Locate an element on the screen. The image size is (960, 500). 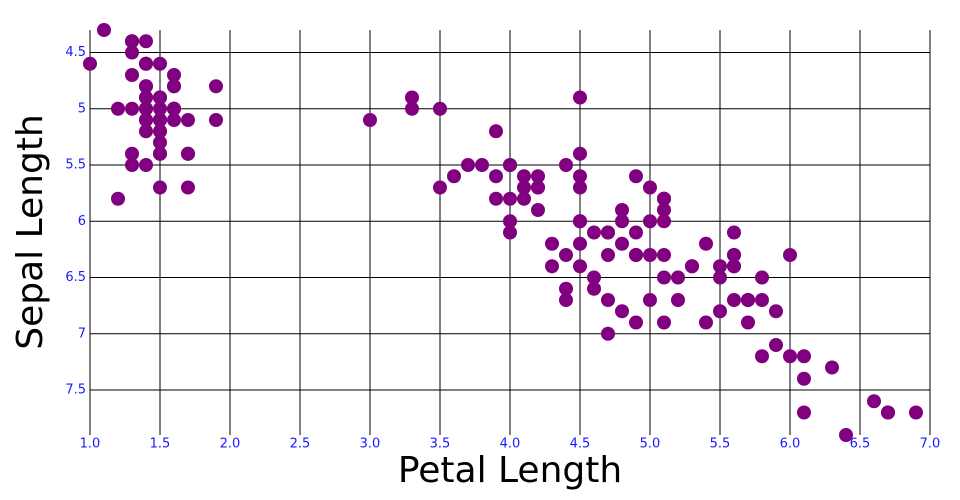
y-tick-label: 4.5 is located at coordinates (75, 52).